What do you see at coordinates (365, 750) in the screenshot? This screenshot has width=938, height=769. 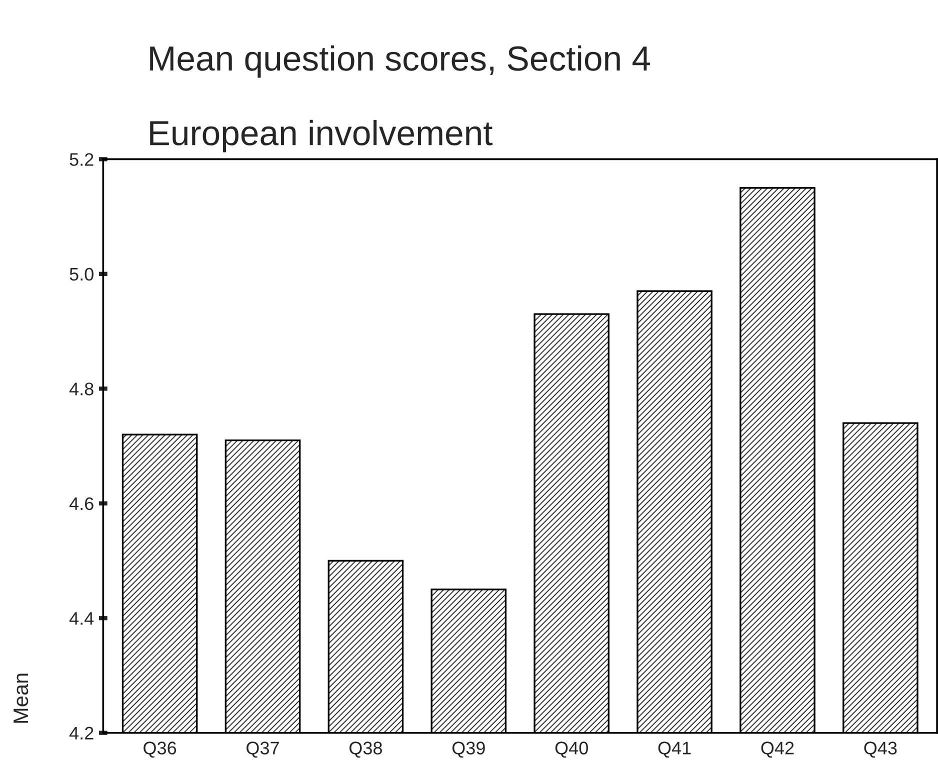 I see `x-tick-label: Q38` at bounding box center [365, 750].